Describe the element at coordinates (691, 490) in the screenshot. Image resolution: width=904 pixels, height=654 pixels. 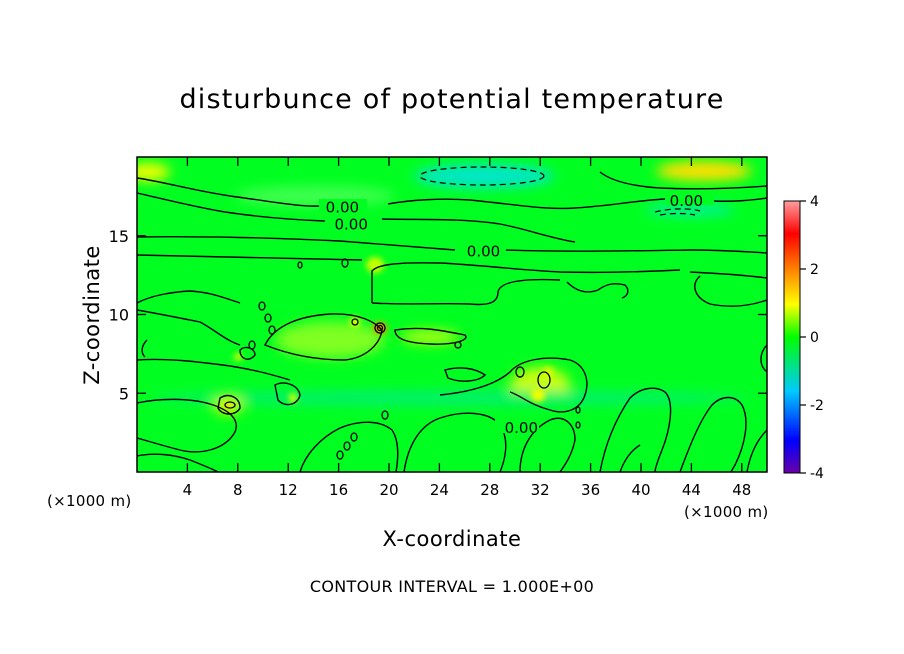
I see `x-tick-label: 44` at that location.